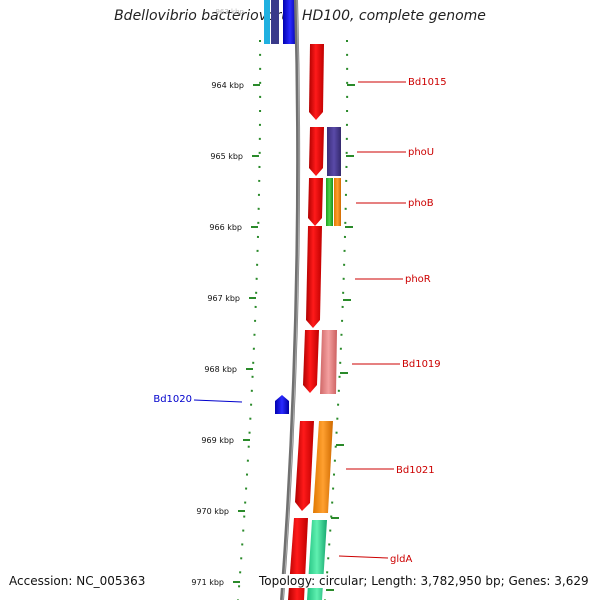  What do you see at coordinates (337, 202) in the screenshot?
I see `block-phoB-orange` at bounding box center [337, 202].